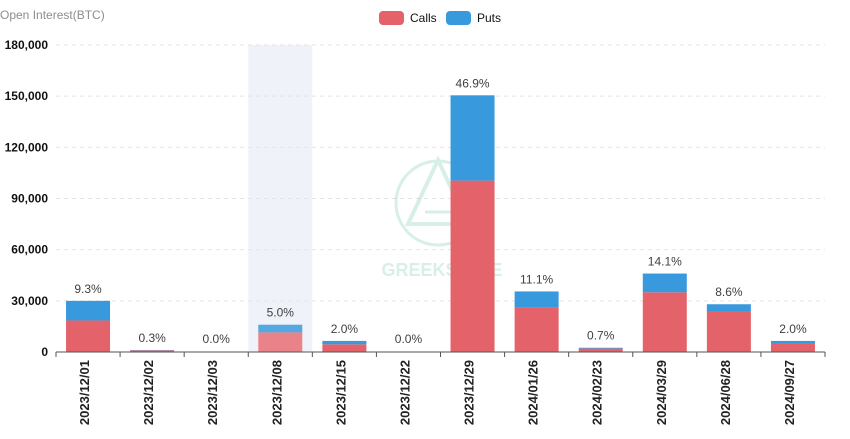 This screenshot has width=850, height=439. What do you see at coordinates (27, 96) in the screenshot?
I see `y-tick-label: 150,000` at bounding box center [27, 96].